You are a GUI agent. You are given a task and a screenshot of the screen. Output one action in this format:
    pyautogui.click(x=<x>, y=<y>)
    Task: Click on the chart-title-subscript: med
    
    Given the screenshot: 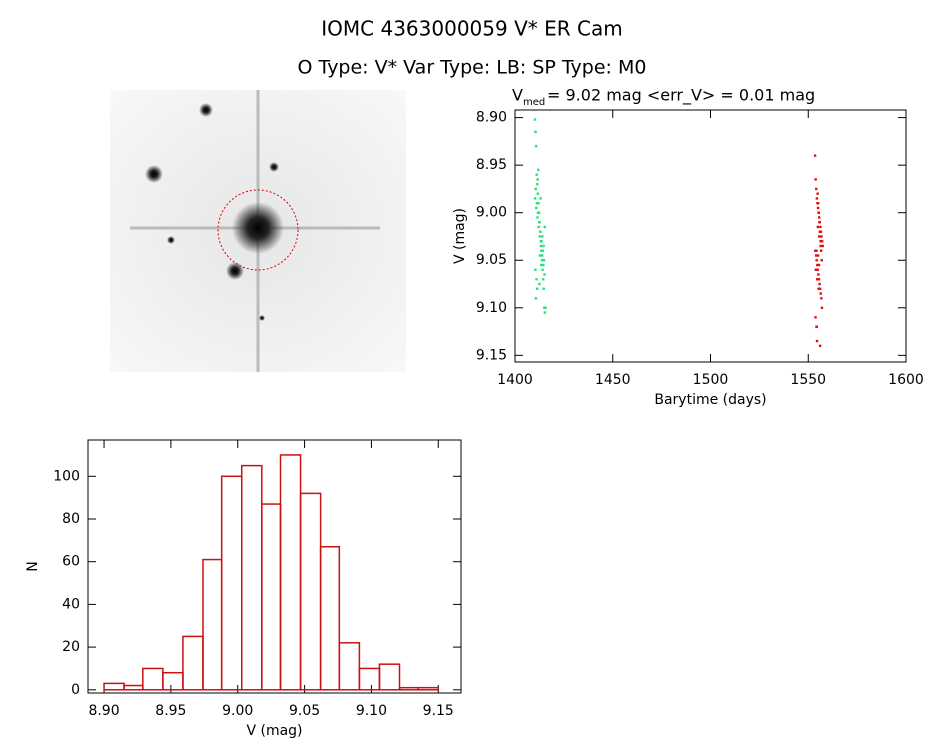 What is the action you would take?
    pyautogui.click(x=534, y=102)
    